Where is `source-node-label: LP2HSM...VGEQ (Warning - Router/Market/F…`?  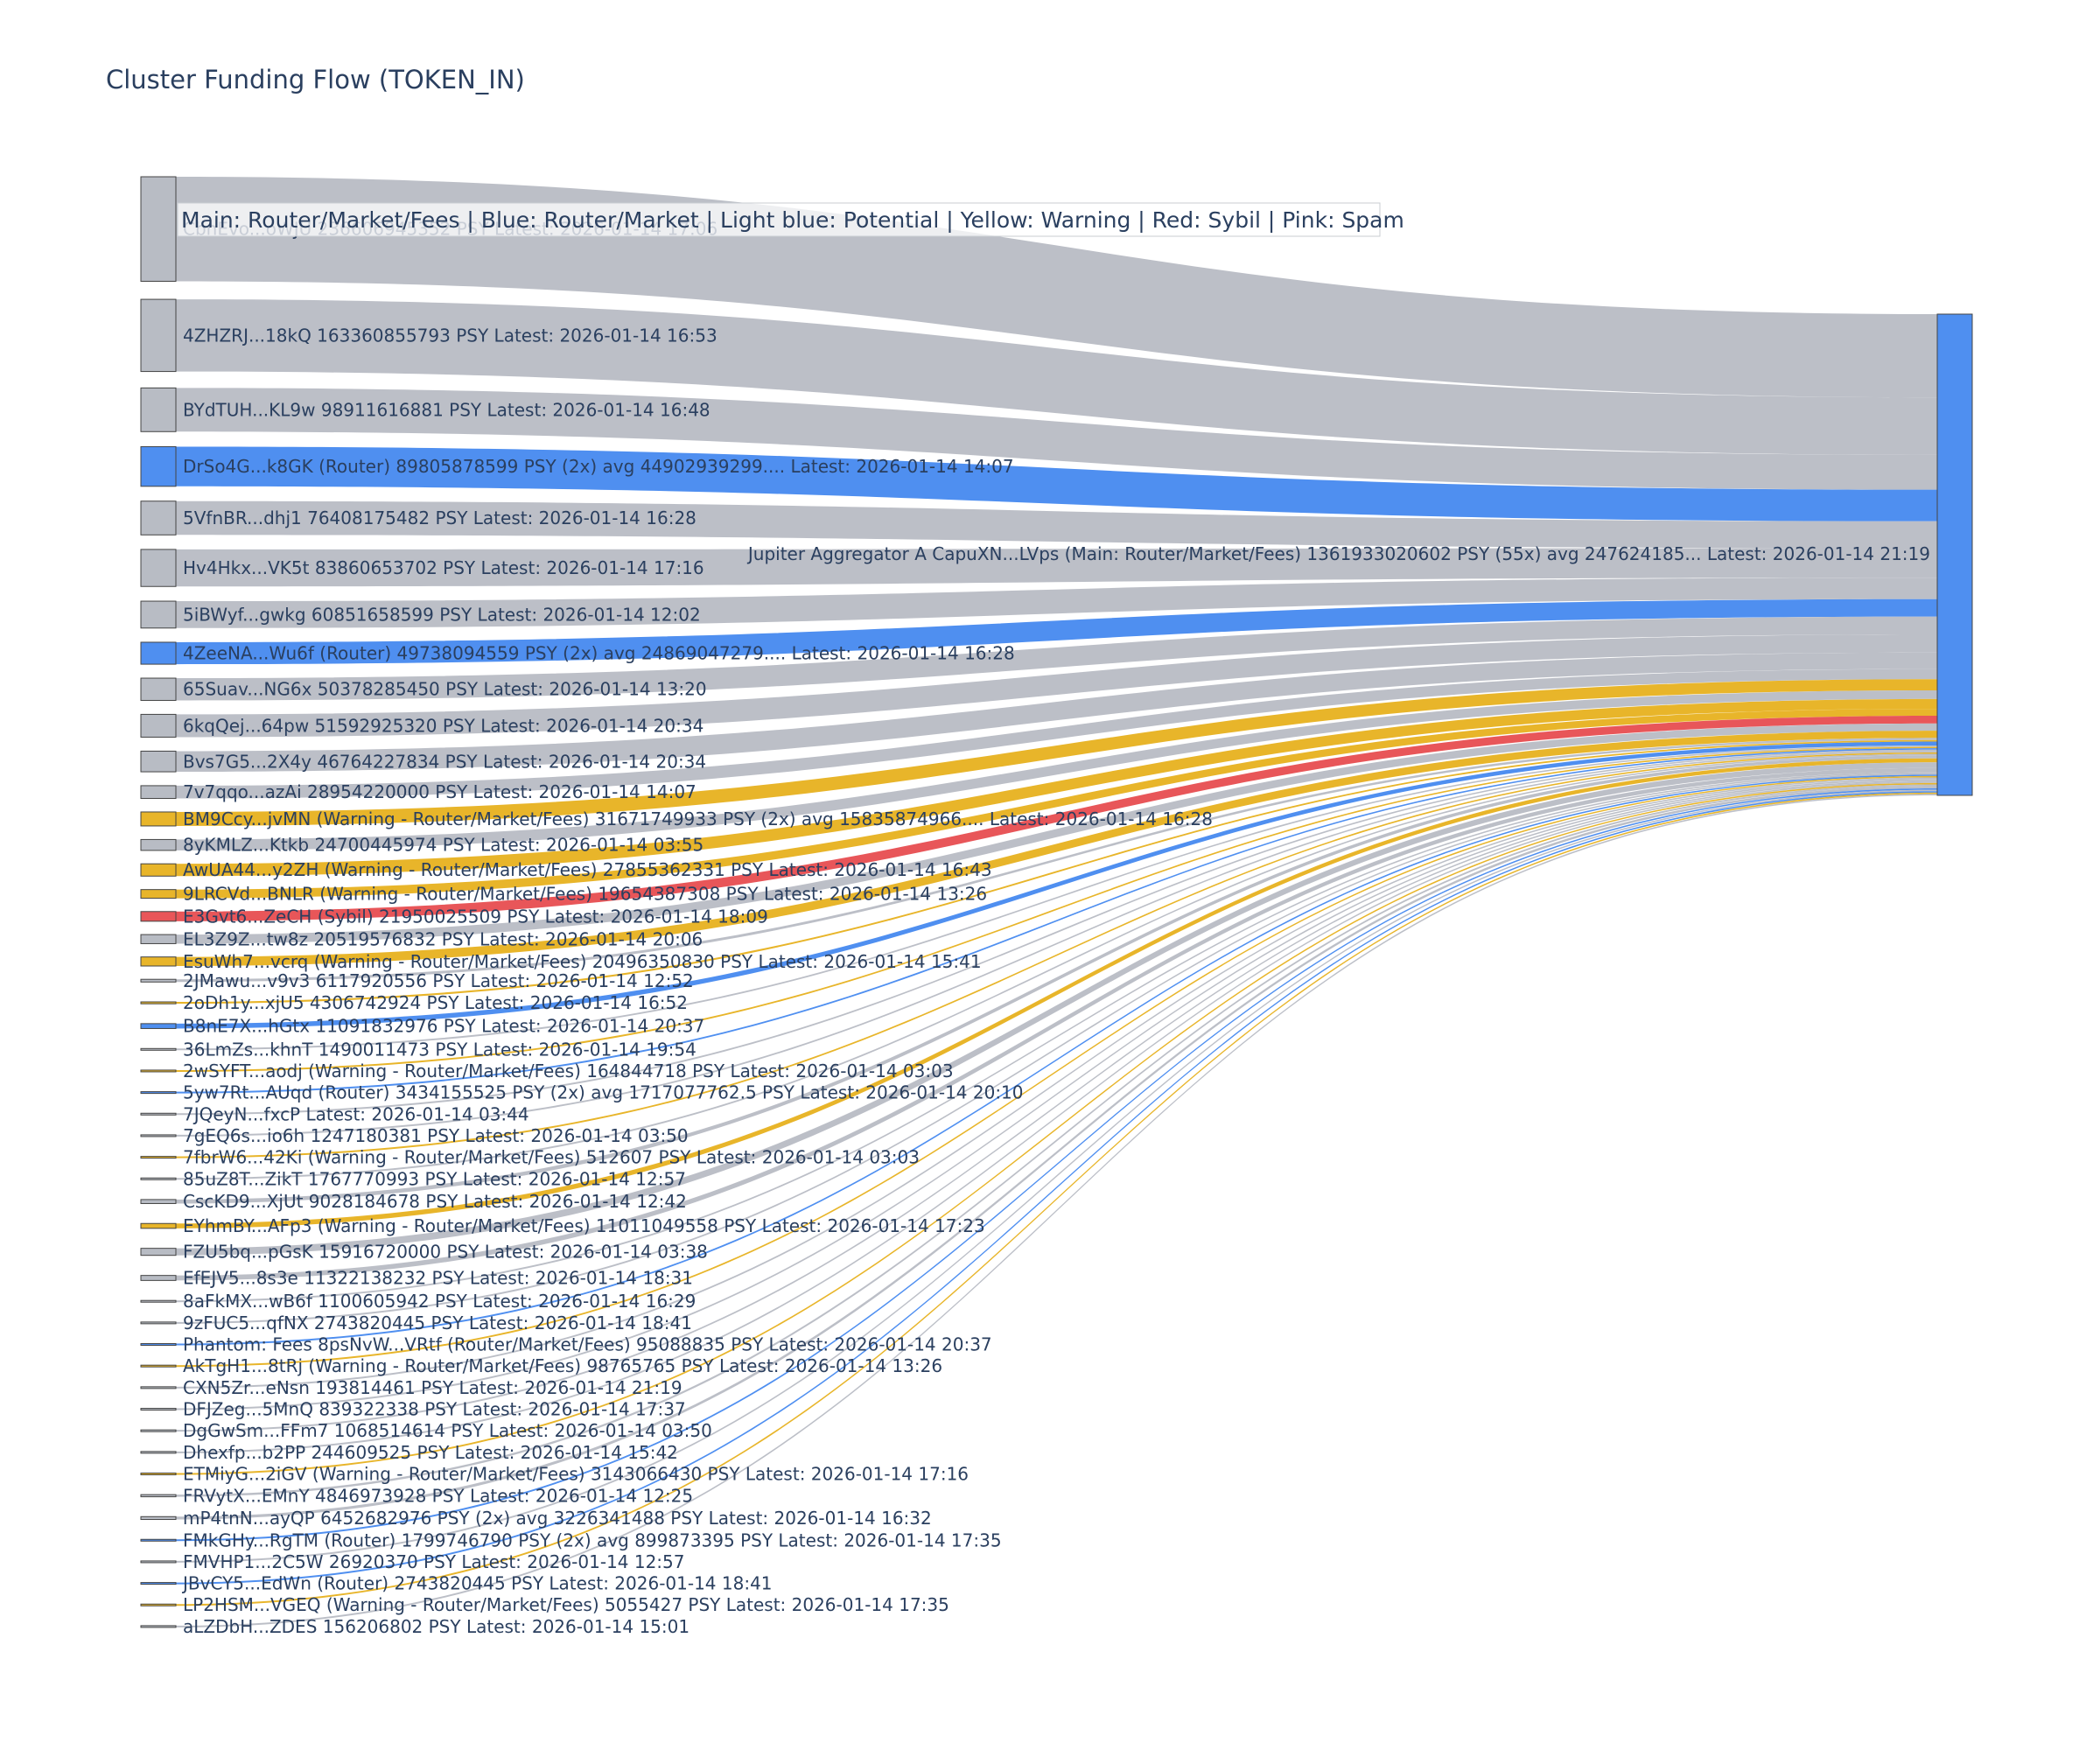 source-node-label: LP2HSM...VGEQ (Warning - Router/Market/F… is located at coordinates (566, 1604).